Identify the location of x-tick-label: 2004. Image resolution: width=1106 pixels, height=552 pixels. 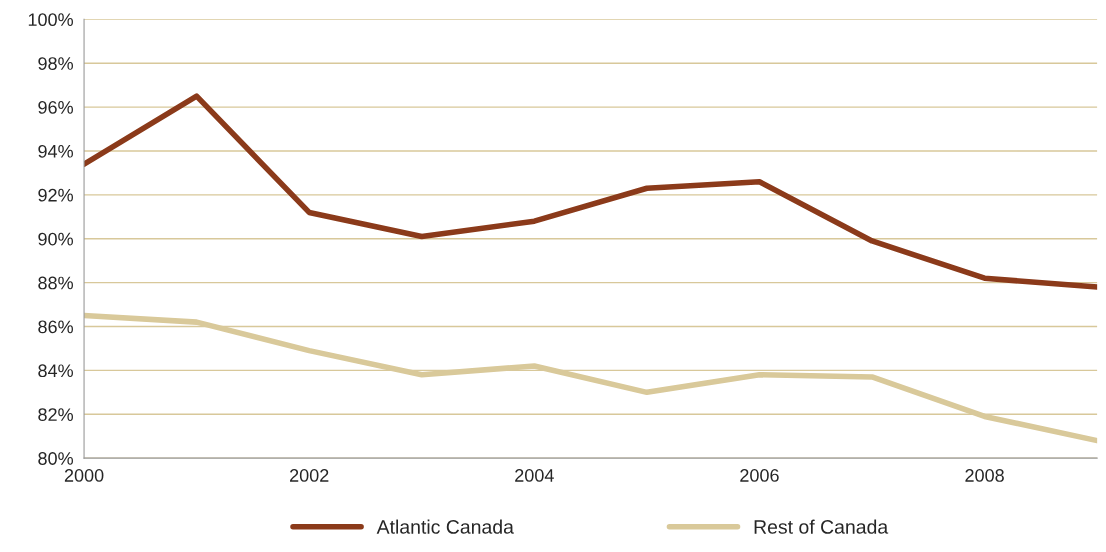
(534, 475).